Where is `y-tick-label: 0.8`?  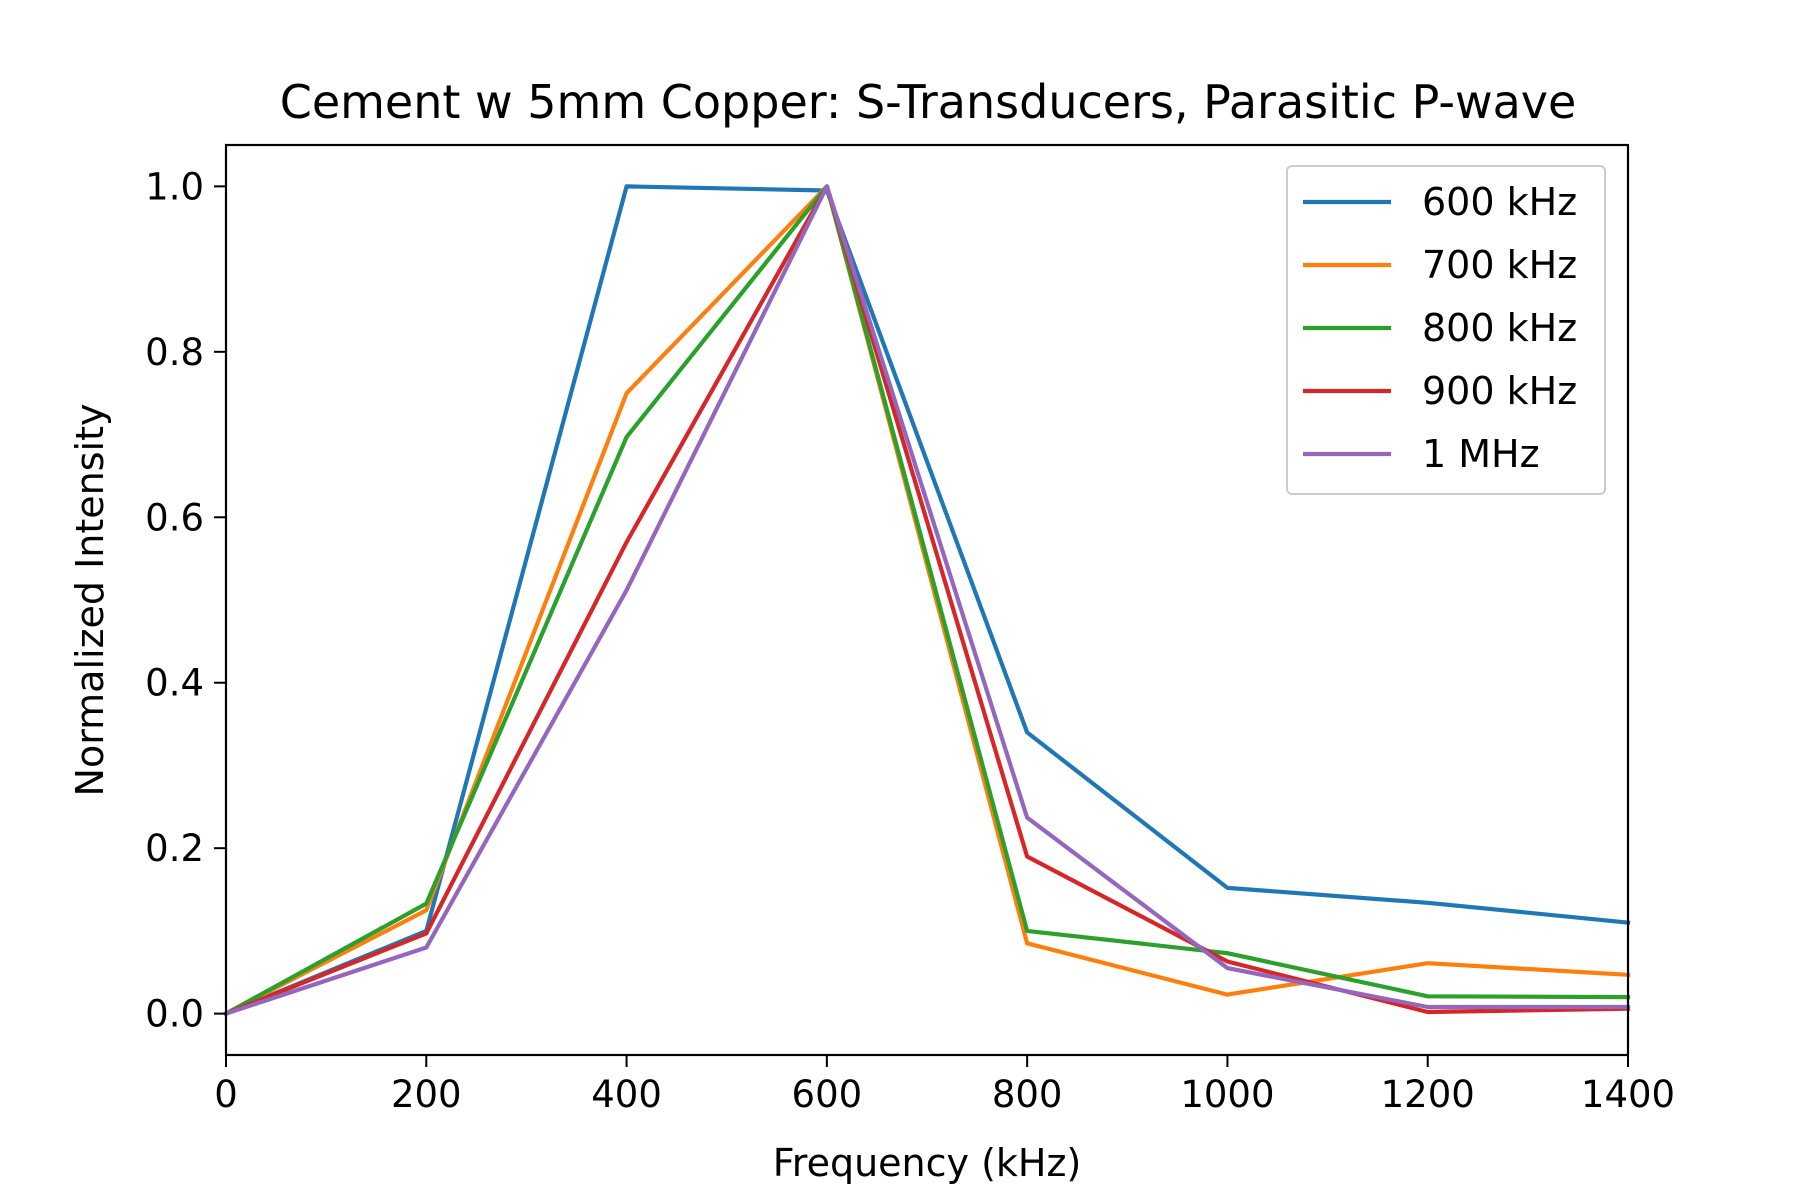
y-tick-label: 0.8 is located at coordinates (174, 352).